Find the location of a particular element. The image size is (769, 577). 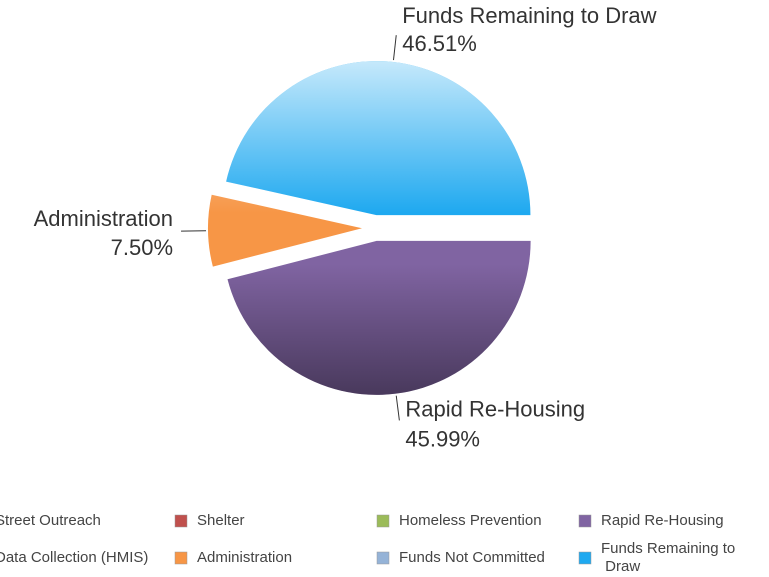

legend-label: Street Outreach is located at coordinates (50, 520).